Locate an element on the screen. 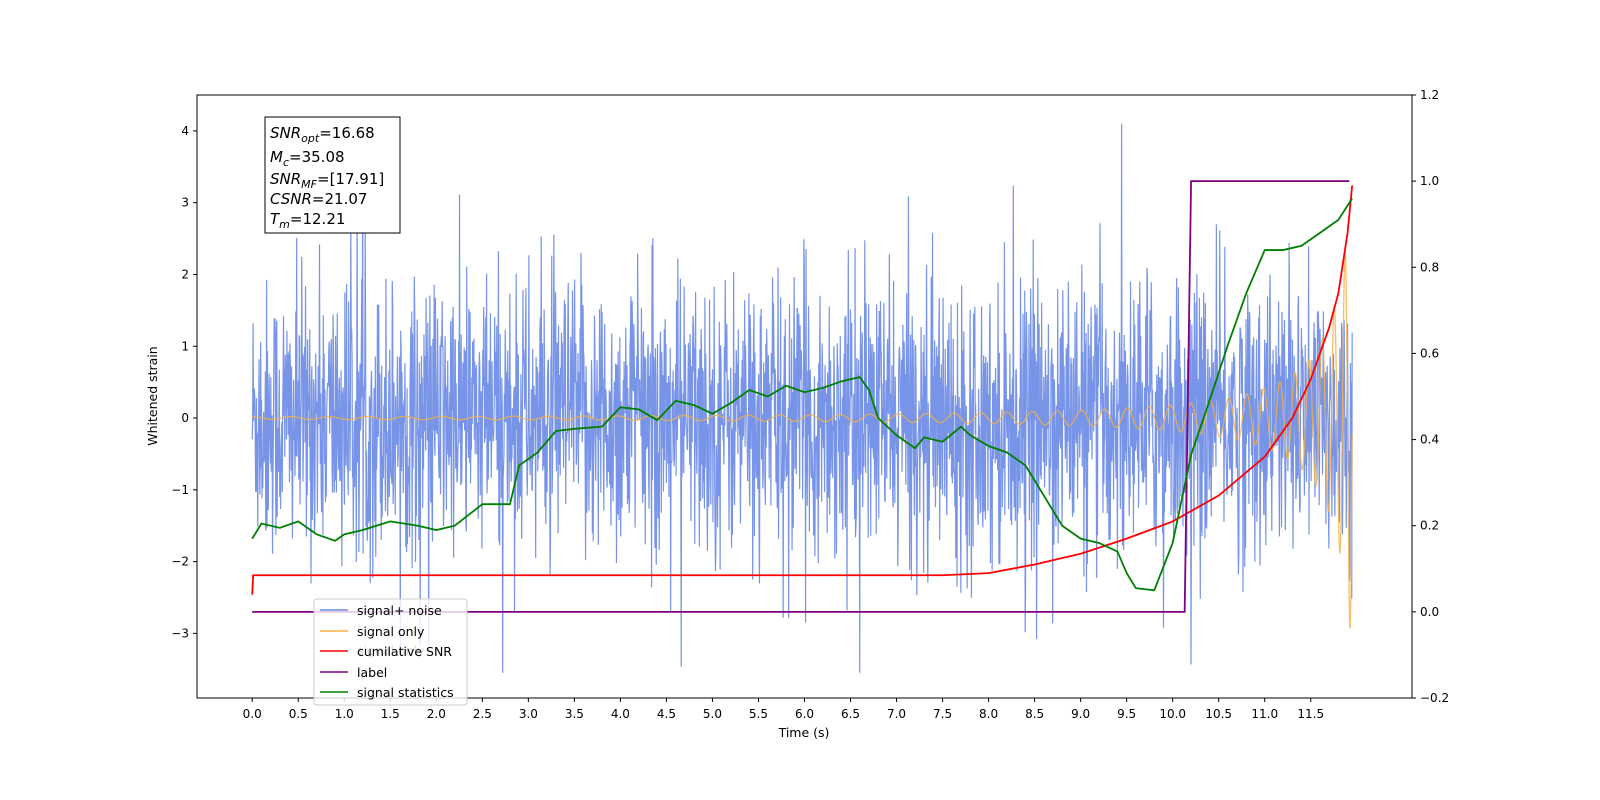  y2-tick-label: 1.0 is located at coordinates (1429, 181).